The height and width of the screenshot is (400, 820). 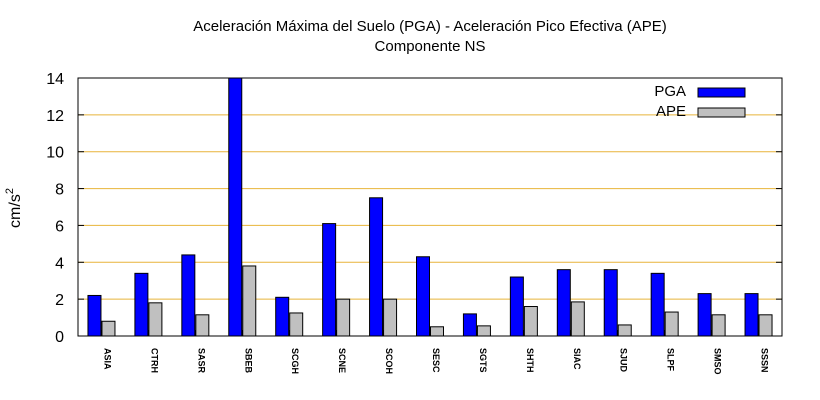 What do you see at coordinates (55, 208) in the screenshot?
I see `y-tick-labels: 0 2 4 6 8 10 12 14` at bounding box center [55, 208].